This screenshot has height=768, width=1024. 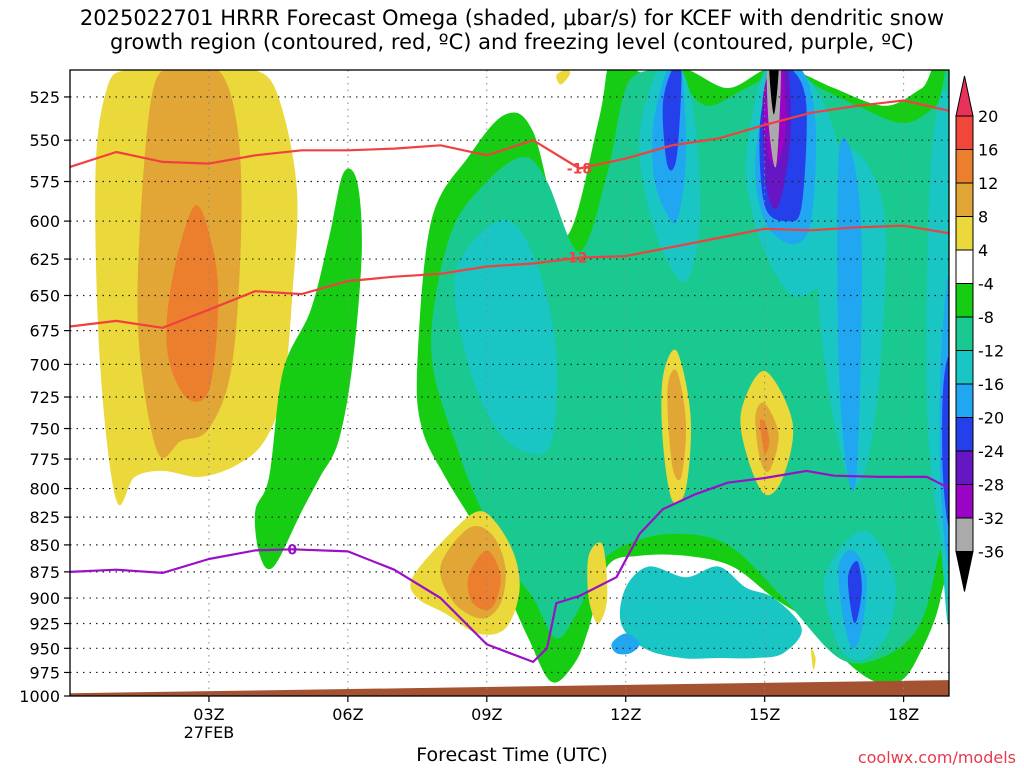 I want to click on colorbar-label--36: -36, so click(x=991, y=552).